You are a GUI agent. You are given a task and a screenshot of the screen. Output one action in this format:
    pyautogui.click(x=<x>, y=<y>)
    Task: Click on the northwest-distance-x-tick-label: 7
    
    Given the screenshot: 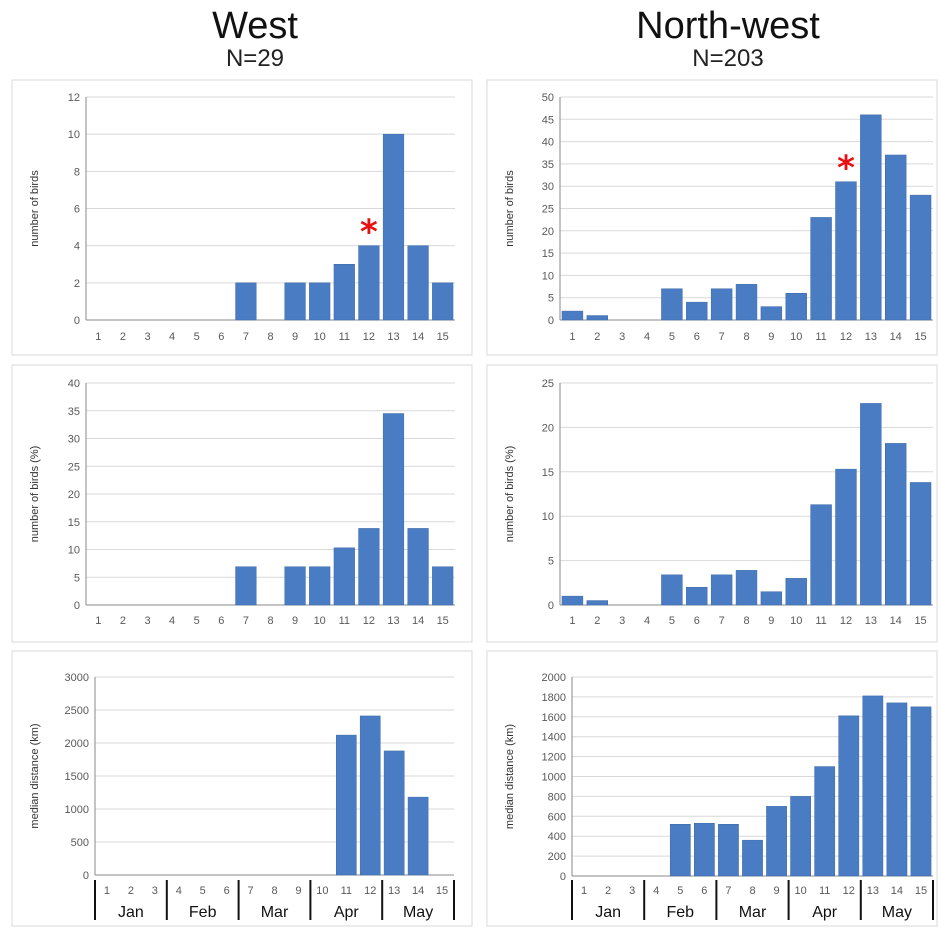 What is the action you would take?
    pyautogui.click(x=728, y=891)
    